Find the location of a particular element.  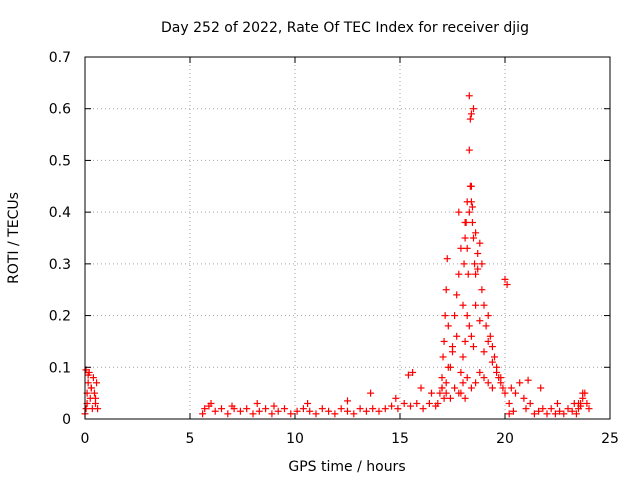

y-tick-label: 0 is located at coordinates (66, 420).